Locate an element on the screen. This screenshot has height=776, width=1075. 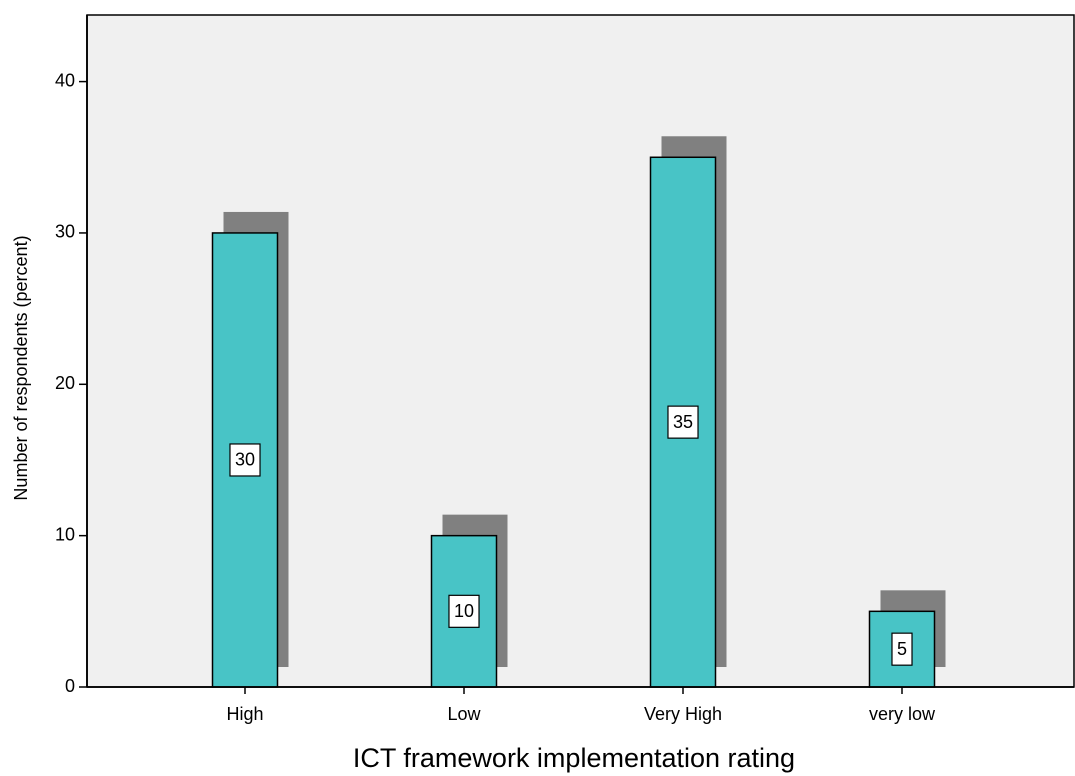
x-tick-label: very low is located at coordinates (902, 714).